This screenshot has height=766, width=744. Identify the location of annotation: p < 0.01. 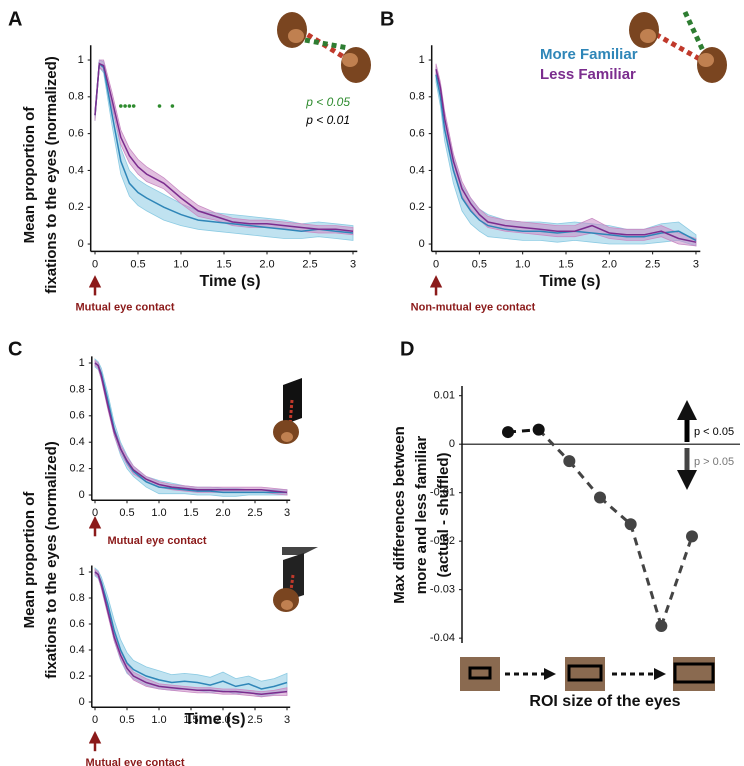
(327, 120).